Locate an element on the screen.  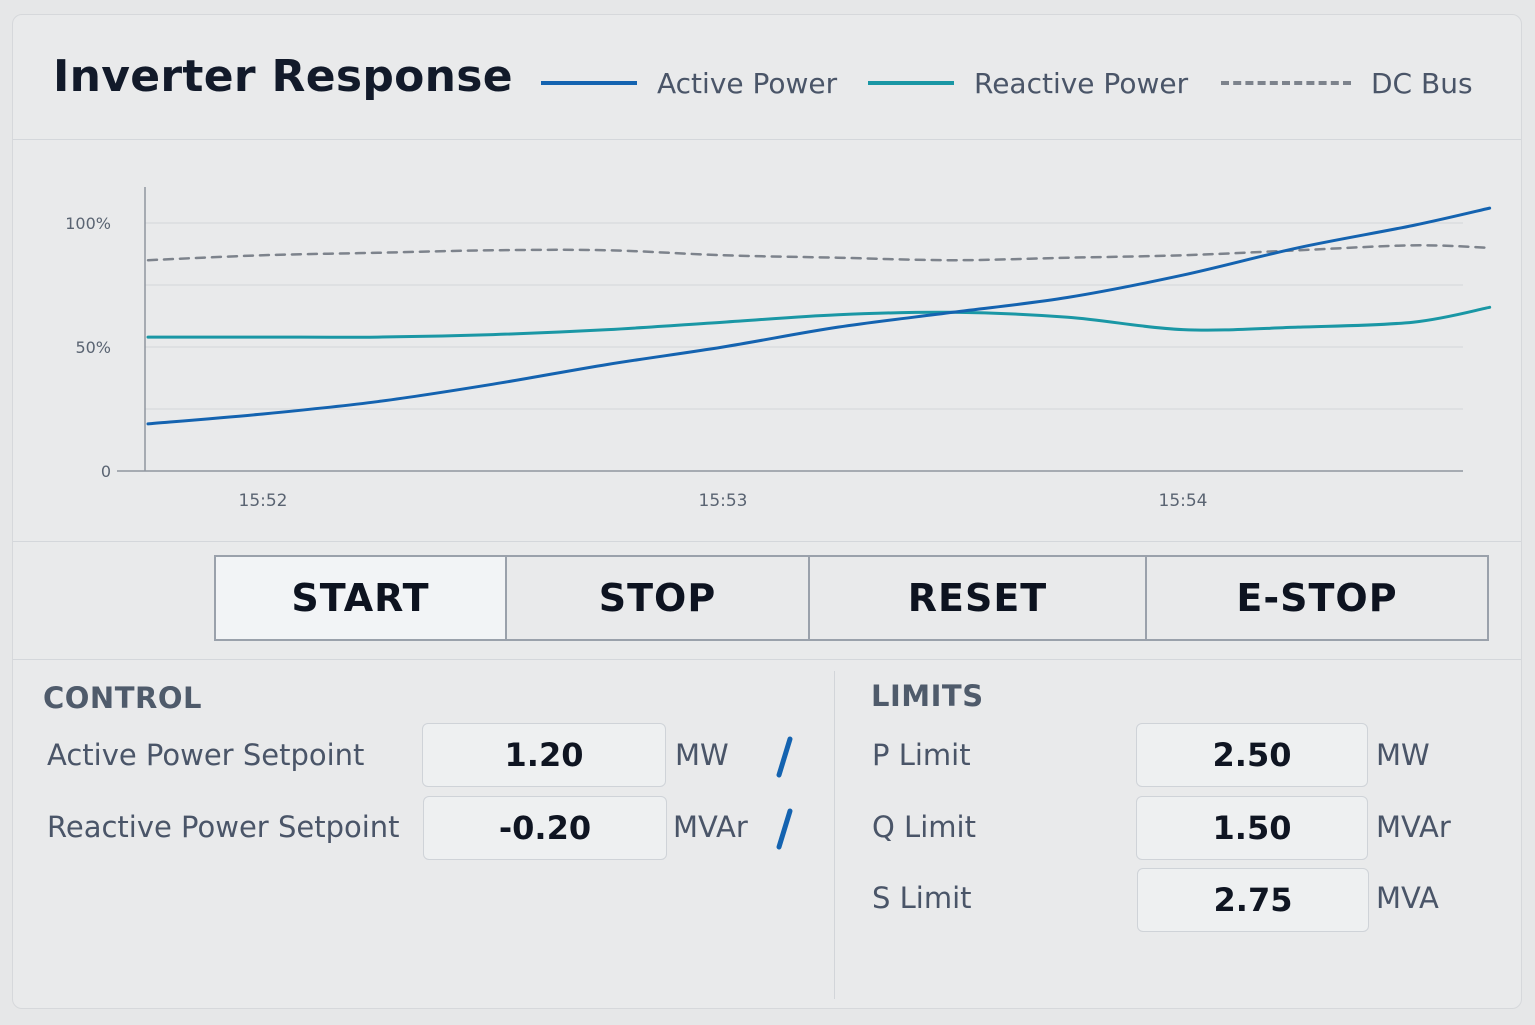
active-power-setpoint-field: 1.20 is located at coordinates (544, 755).